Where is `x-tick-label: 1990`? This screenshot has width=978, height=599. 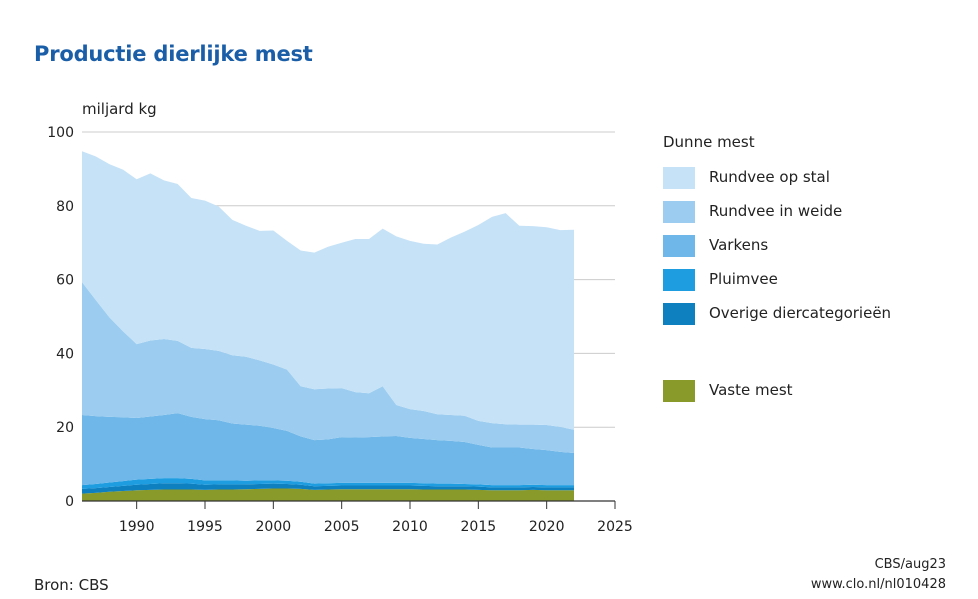 x-tick-label: 1990 is located at coordinates (137, 527).